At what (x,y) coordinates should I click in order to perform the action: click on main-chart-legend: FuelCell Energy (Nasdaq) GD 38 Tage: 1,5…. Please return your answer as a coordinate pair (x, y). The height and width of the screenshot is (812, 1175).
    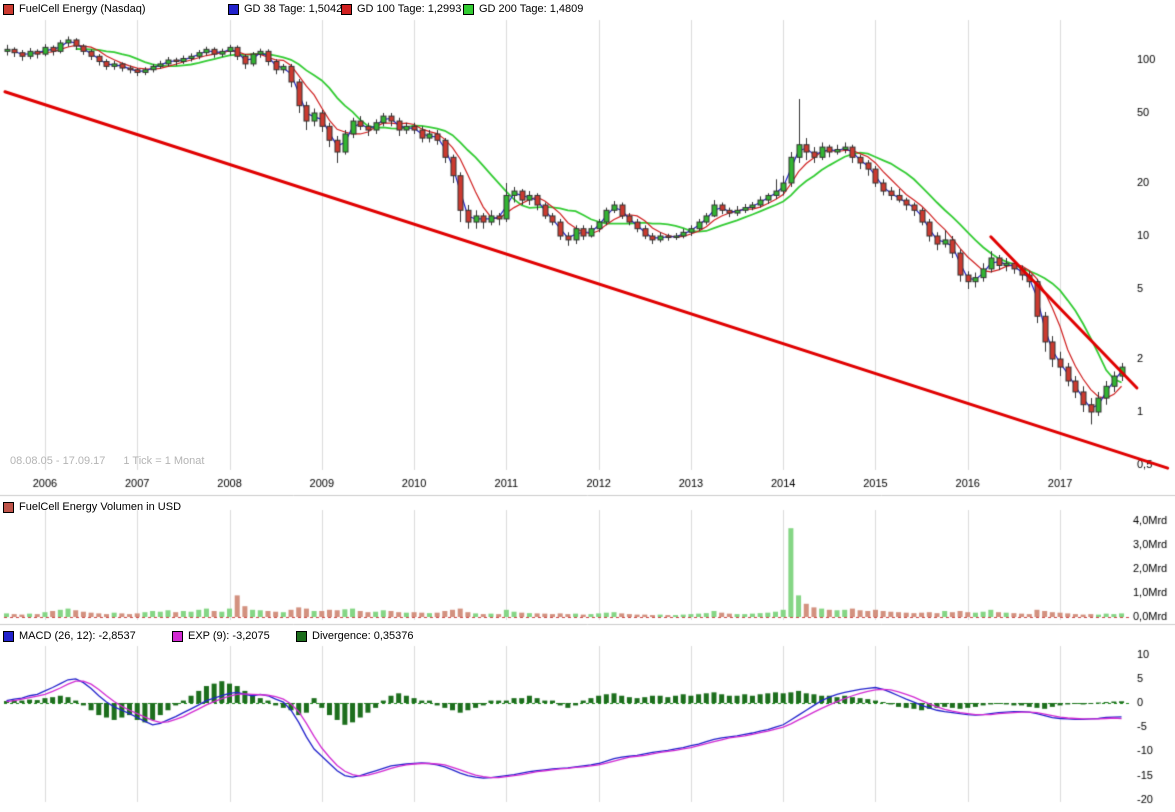
    Looking at the image, I should click on (587, 9).